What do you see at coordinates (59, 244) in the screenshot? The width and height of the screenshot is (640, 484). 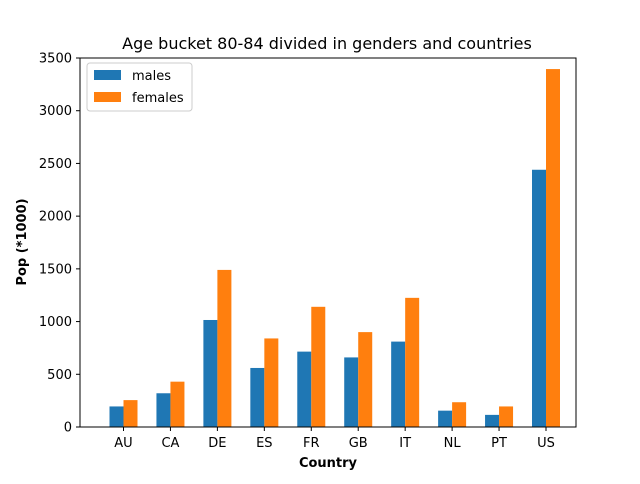 I see `y-axis-ticks: 0 500 1000 1500 2000 2500 3000 3500` at bounding box center [59, 244].